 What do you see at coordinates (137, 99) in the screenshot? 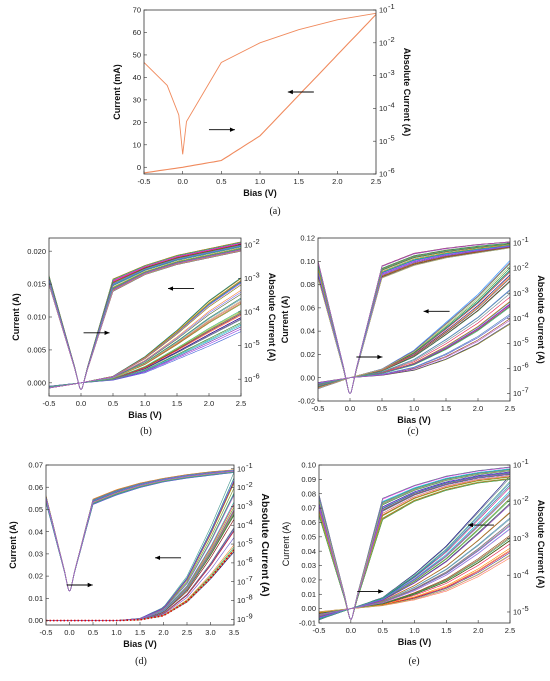
I see `y-tick-label: 30` at bounding box center [137, 99].